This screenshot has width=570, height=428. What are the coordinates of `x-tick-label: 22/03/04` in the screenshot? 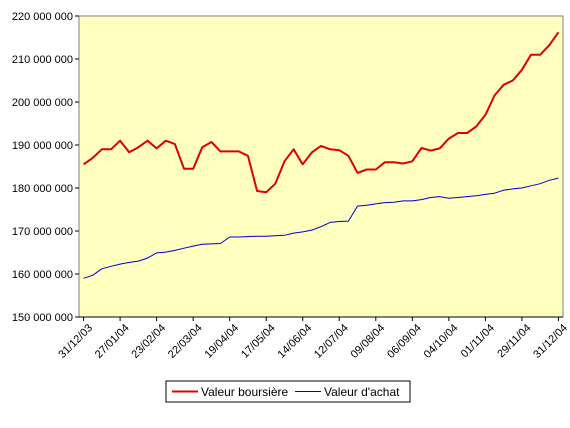 It's located at (185, 341).